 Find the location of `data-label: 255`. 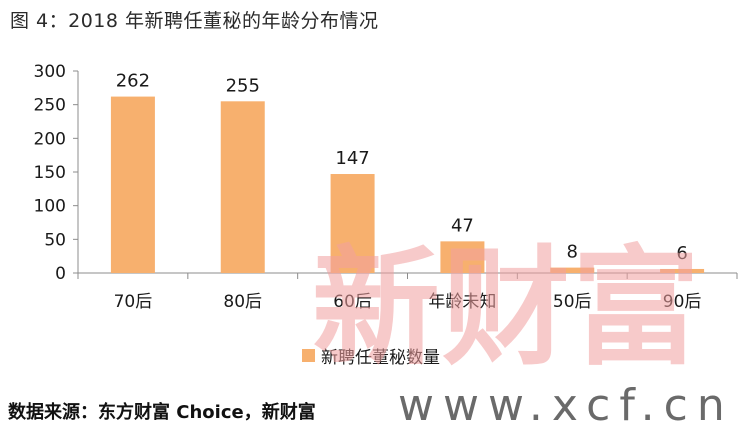

data-label: 255 is located at coordinates (243, 85).